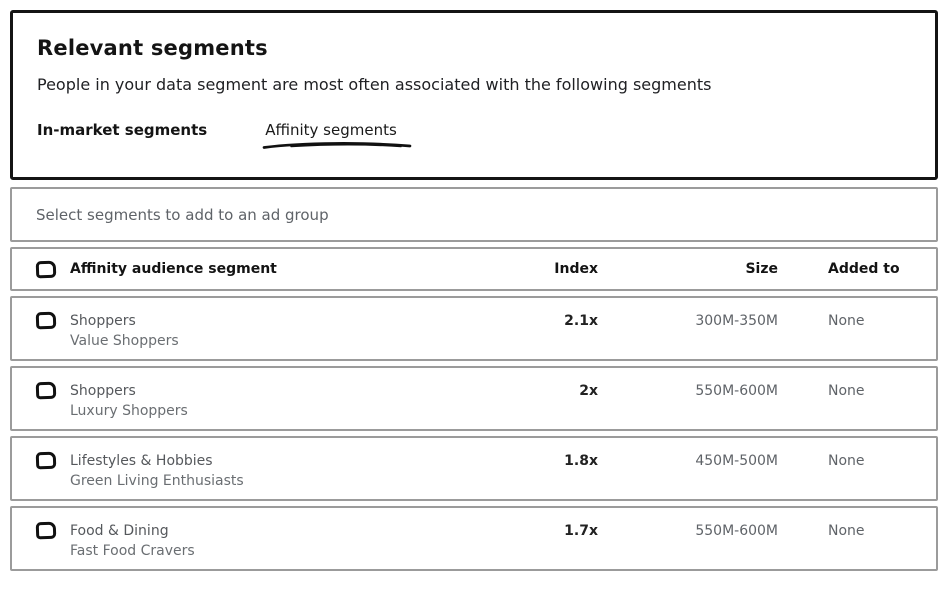 The width and height of the screenshot is (948, 593). Describe the element at coordinates (119, 531) in the screenshot. I see `segment-category: Food & Dining` at that location.